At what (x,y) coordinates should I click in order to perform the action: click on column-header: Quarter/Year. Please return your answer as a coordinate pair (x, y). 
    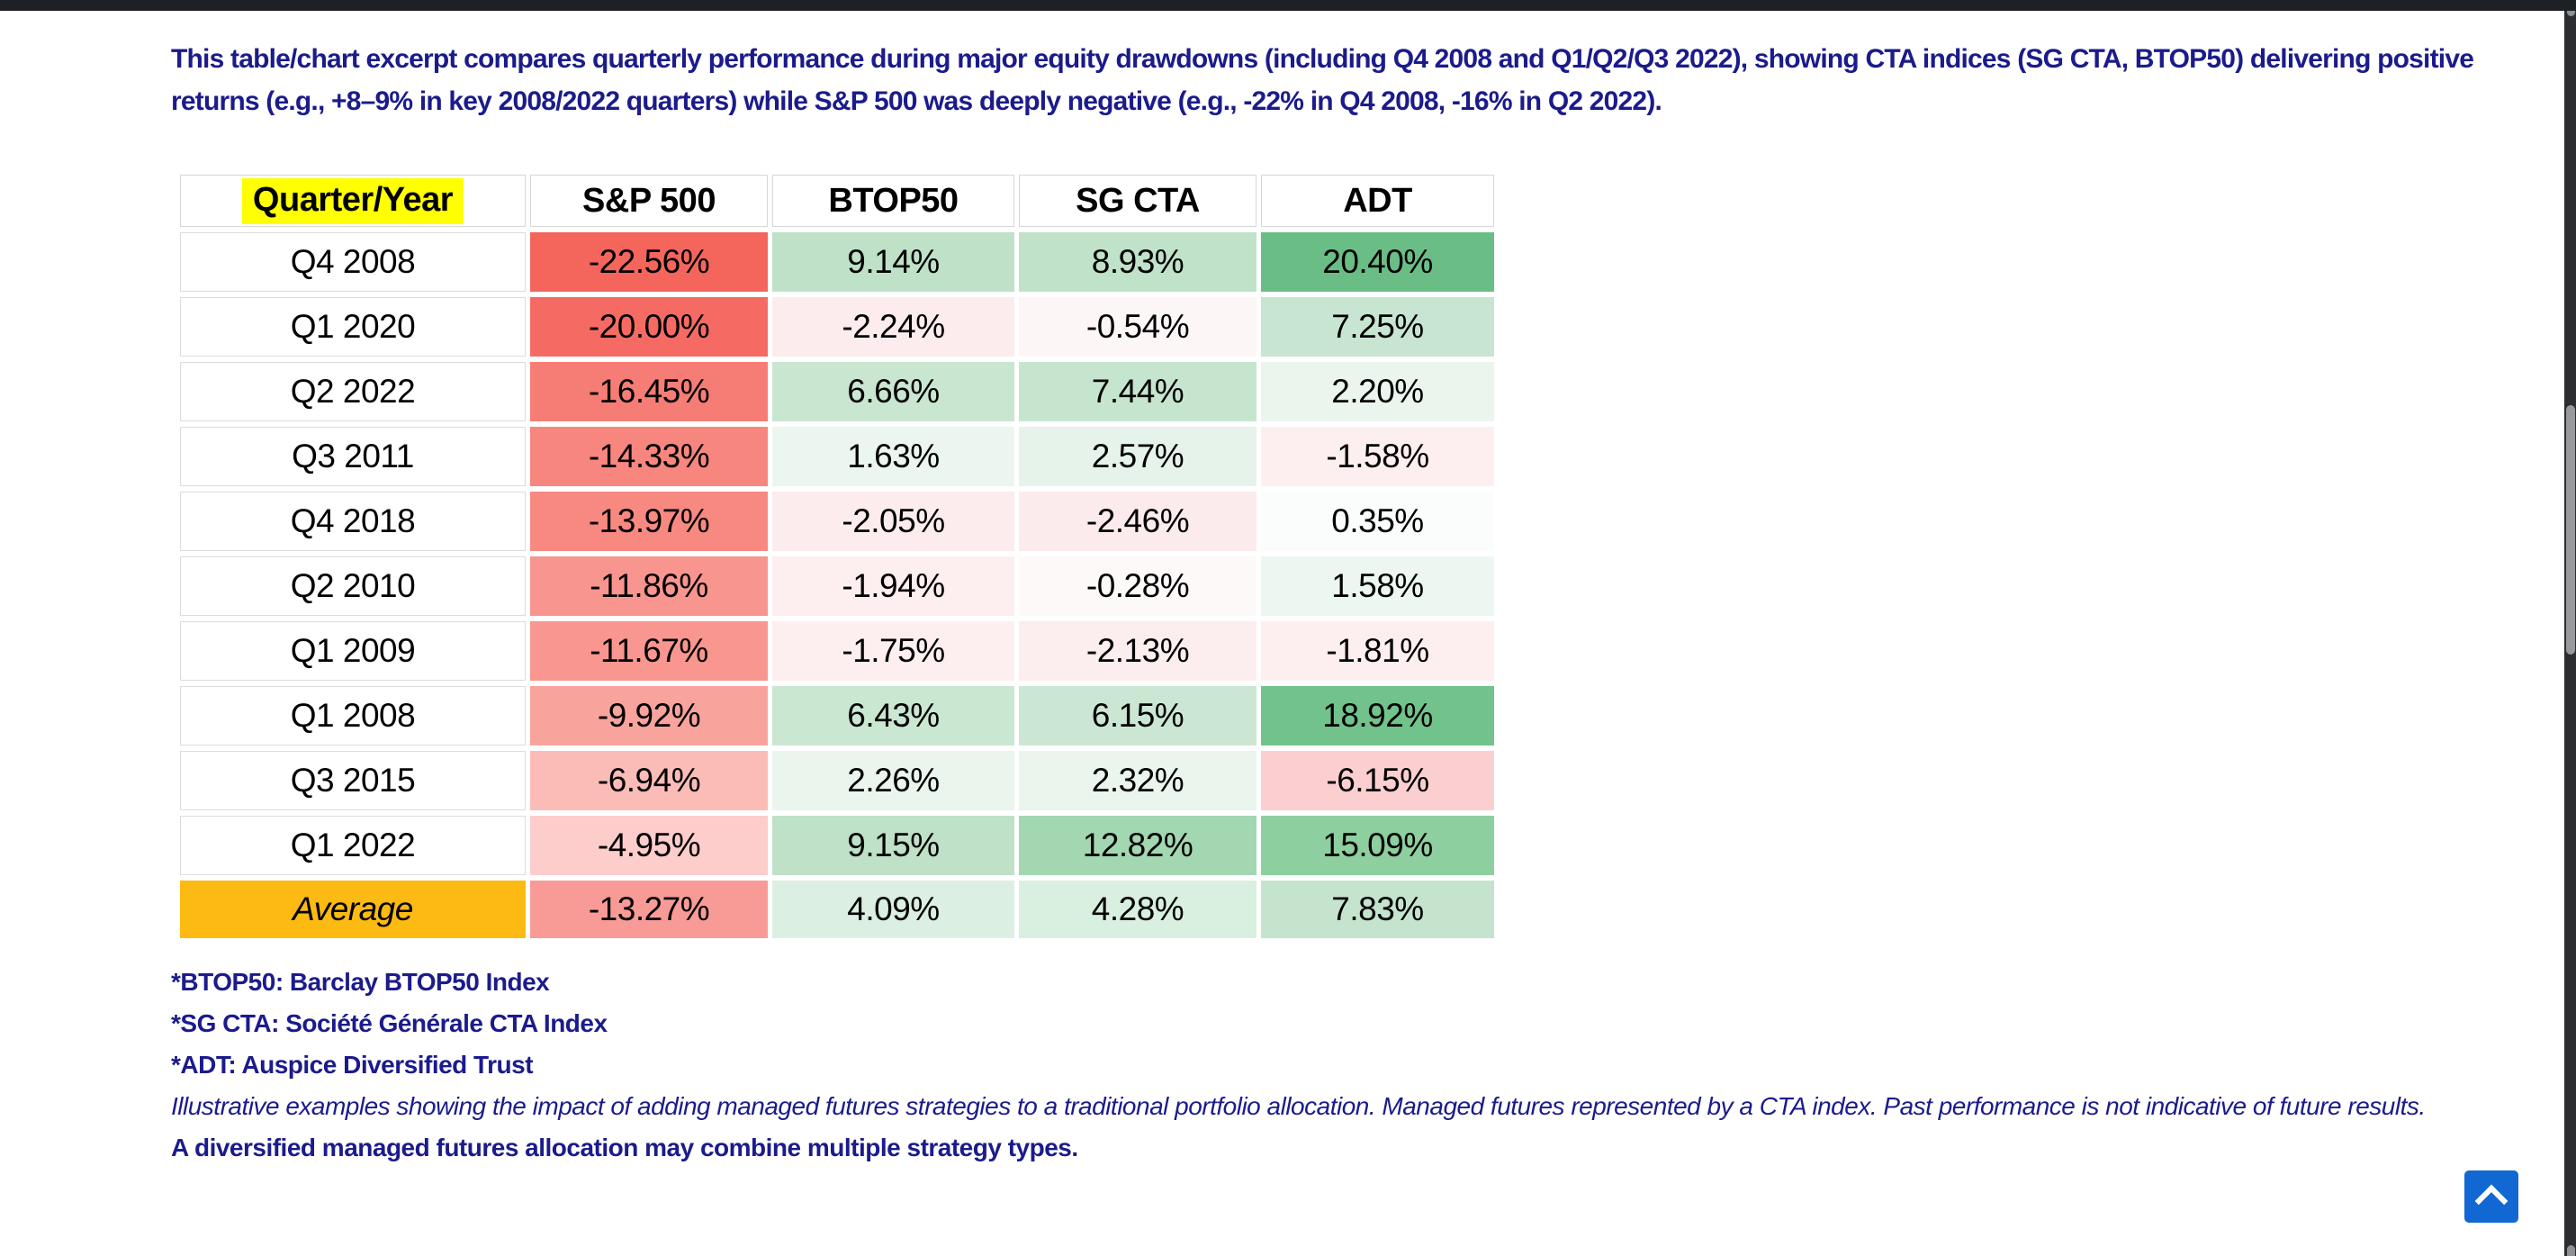
    Looking at the image, I should click on (353, 201).